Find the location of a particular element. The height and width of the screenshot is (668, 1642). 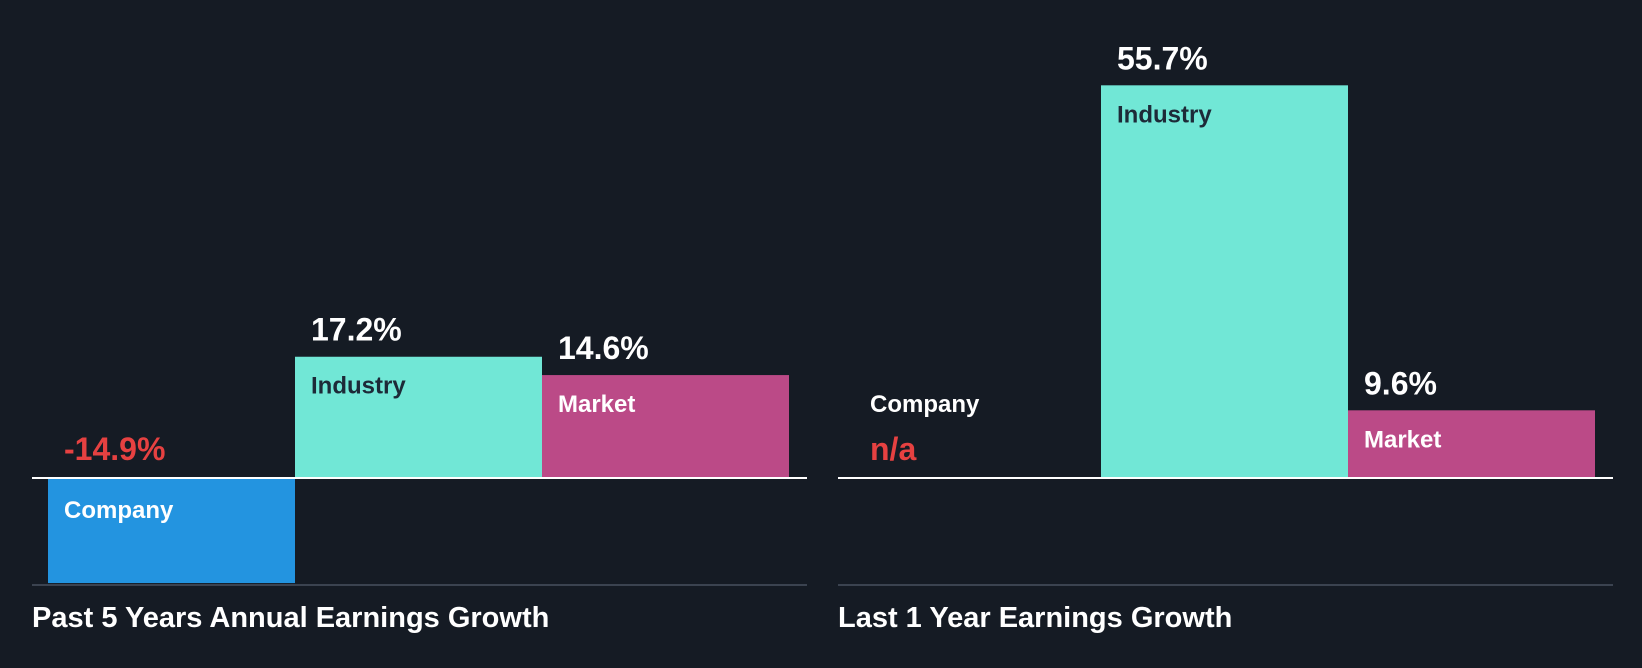

bar-value-market: 14.6% is located at coordinates (603, 348).